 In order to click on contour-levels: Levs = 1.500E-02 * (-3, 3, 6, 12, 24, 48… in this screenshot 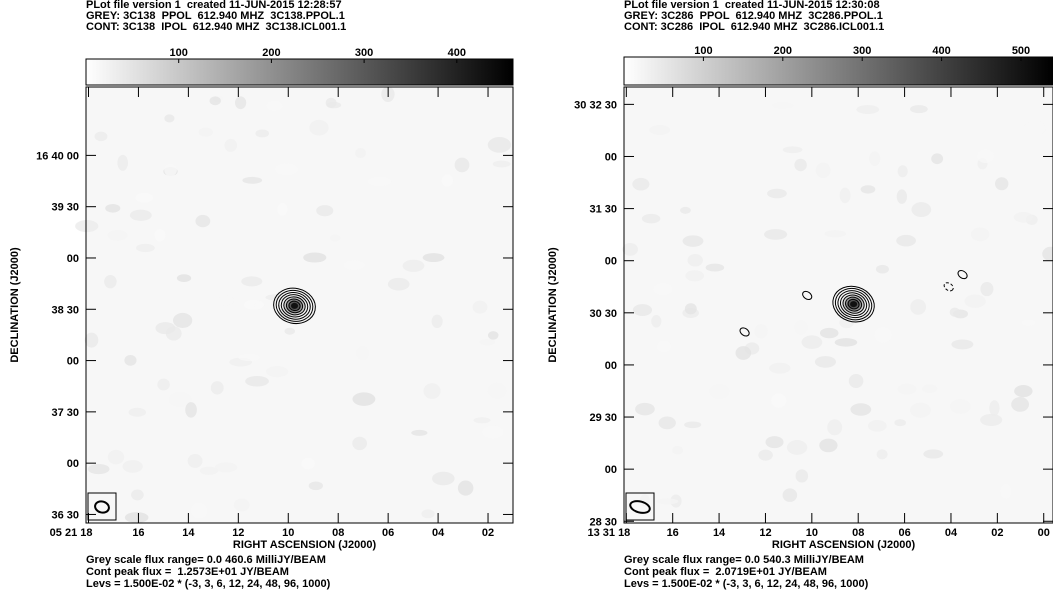, I will do `click(746, 584)`.